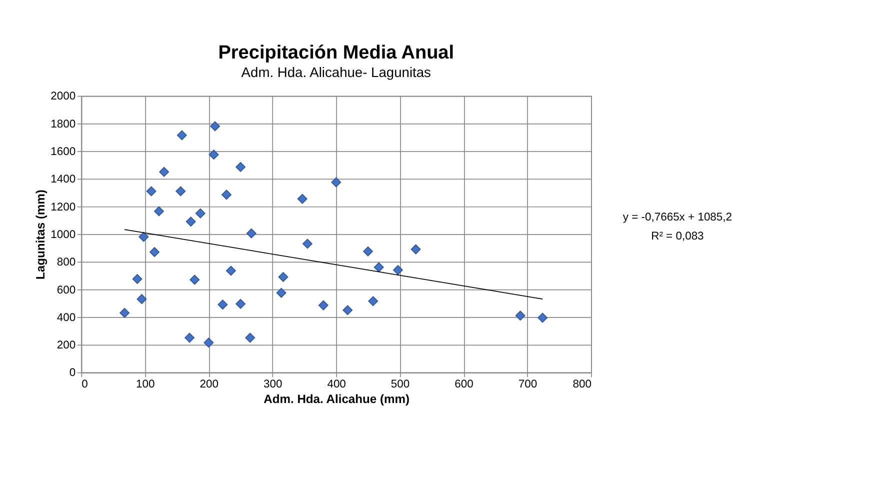 Image resolution: width=871 pixels, height=480 pixels. What do you see at coordinates (400, 384) in the screenshot?
I see `x-tick-label: 500` at bounding box center [400, 384].